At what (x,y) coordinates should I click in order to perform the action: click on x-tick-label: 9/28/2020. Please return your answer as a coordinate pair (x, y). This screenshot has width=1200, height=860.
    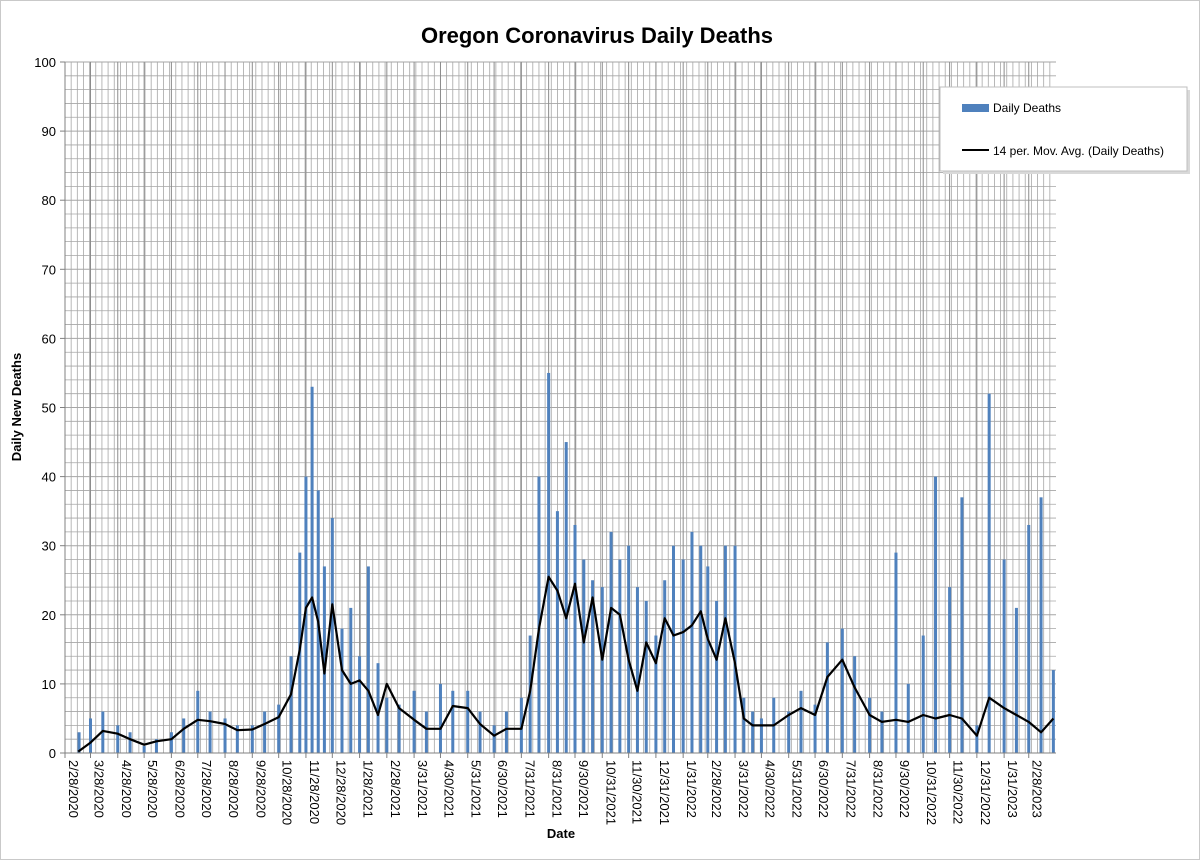
    Looking at the image, I should click on (260, 789).